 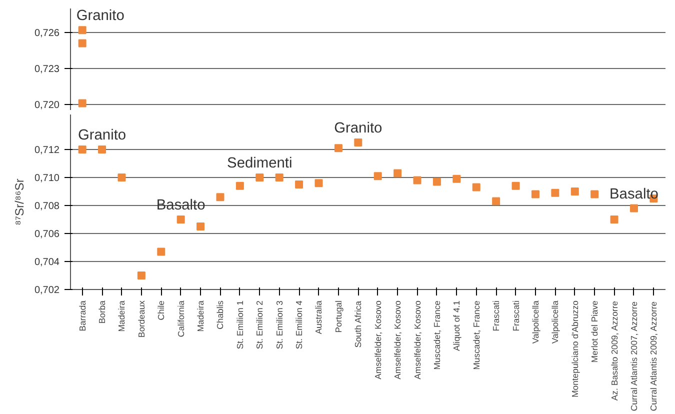 What do you see at coordinates (47, 150) in the screenshot?
I see `y-tick-label: 0,712` at bounding box center [47, 150].